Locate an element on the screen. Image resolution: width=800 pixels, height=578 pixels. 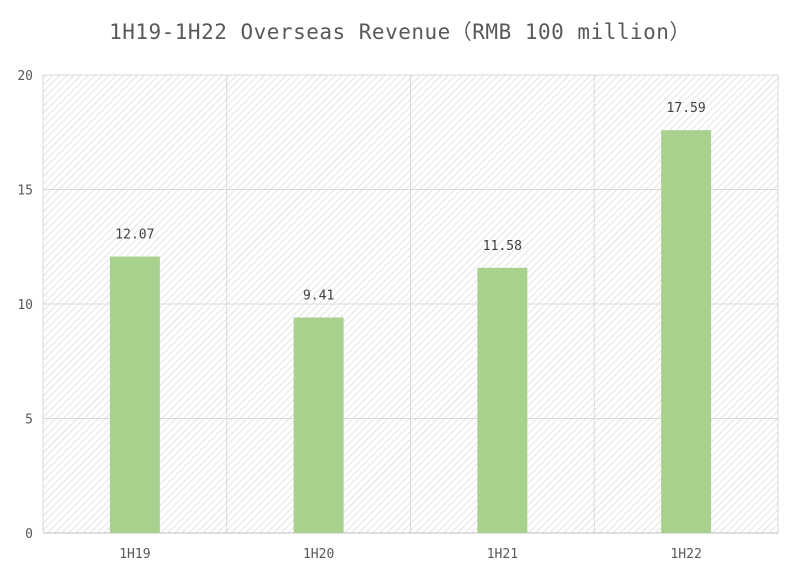
y-tick-label: 0 is located at coordinates (29, 534).